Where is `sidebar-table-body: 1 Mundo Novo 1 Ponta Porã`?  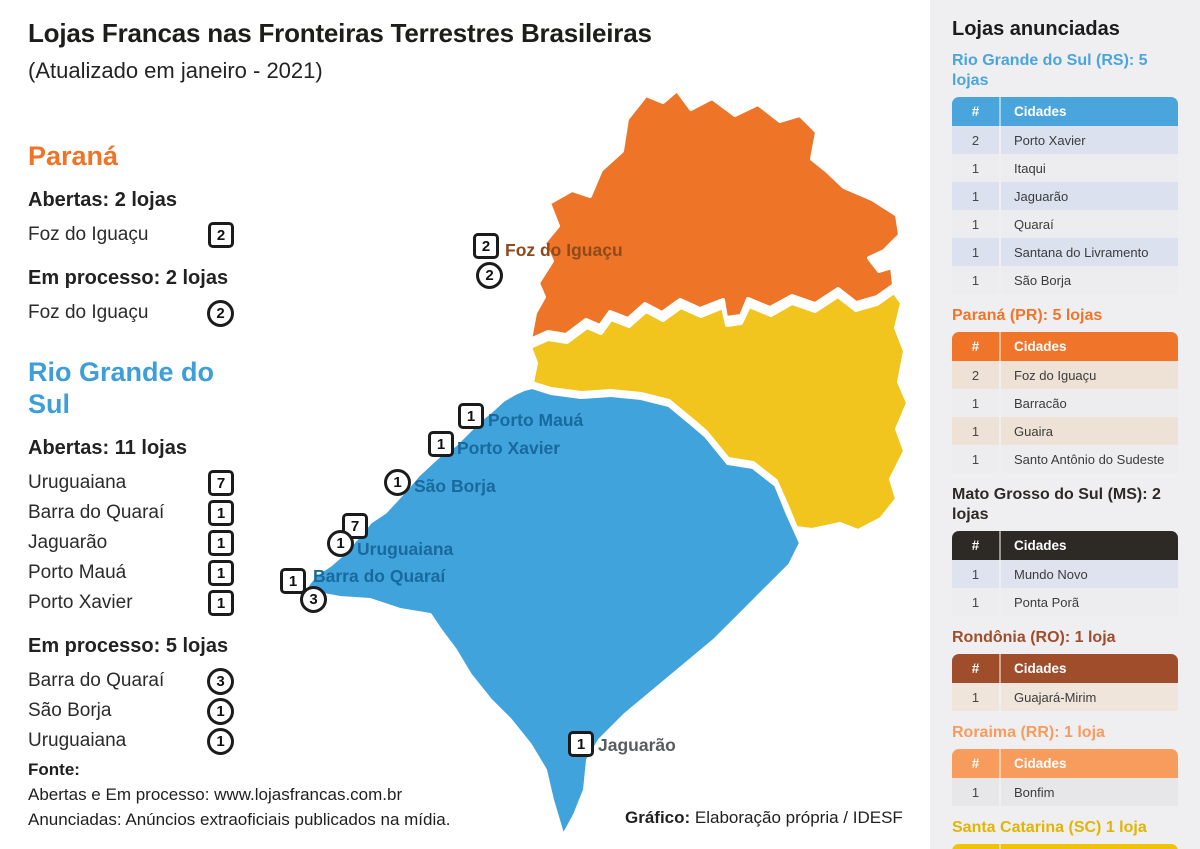 sidebar-table-body: 1 Mundo Novo 1 Ponta Porã is located at coordinates (1065, 588).